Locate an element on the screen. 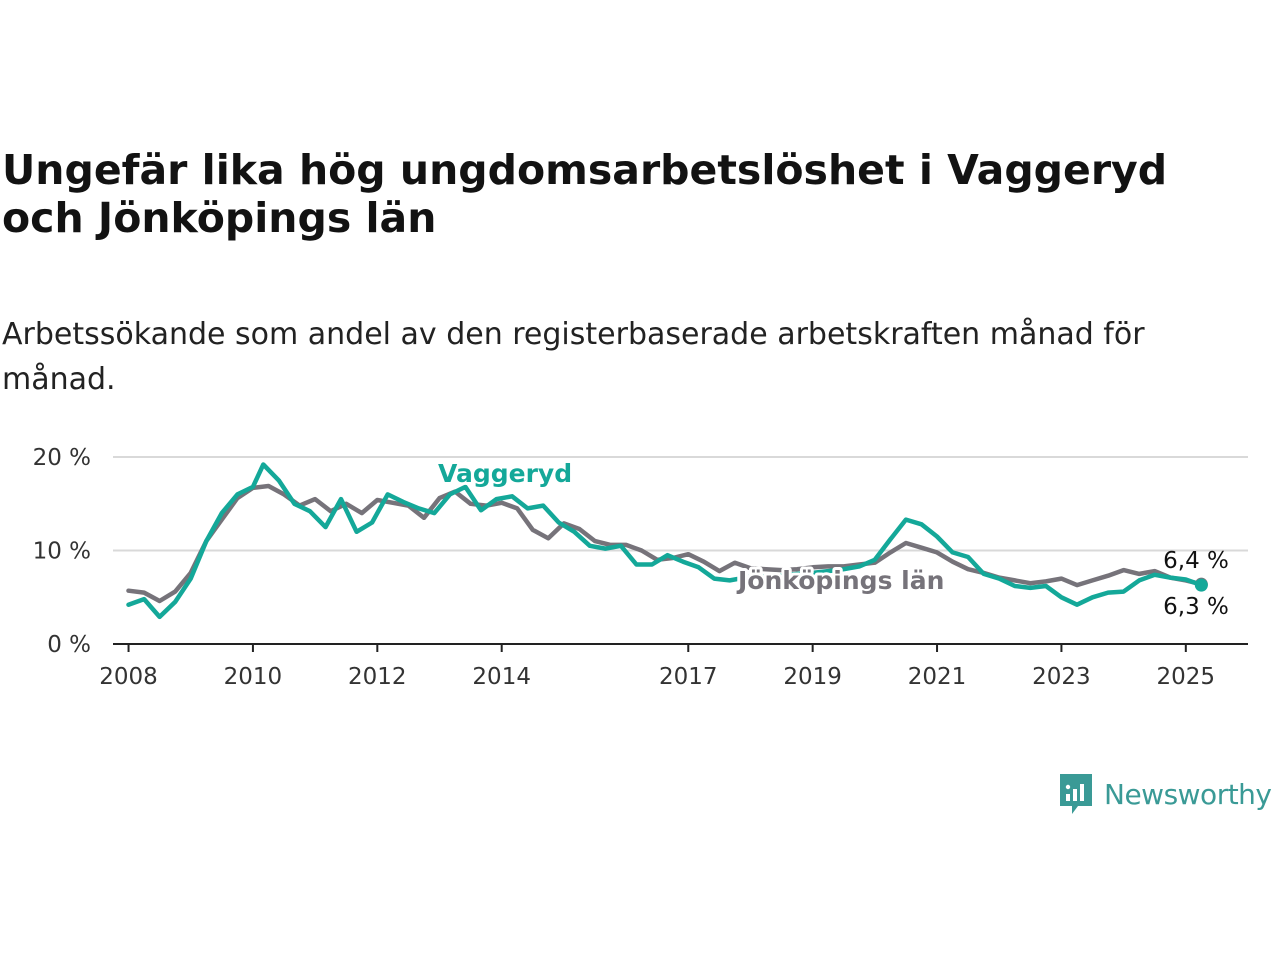 The width and height of the screenshot is (1280, 960). x-tick-label: 2021 is located at coordinates (937, 677).